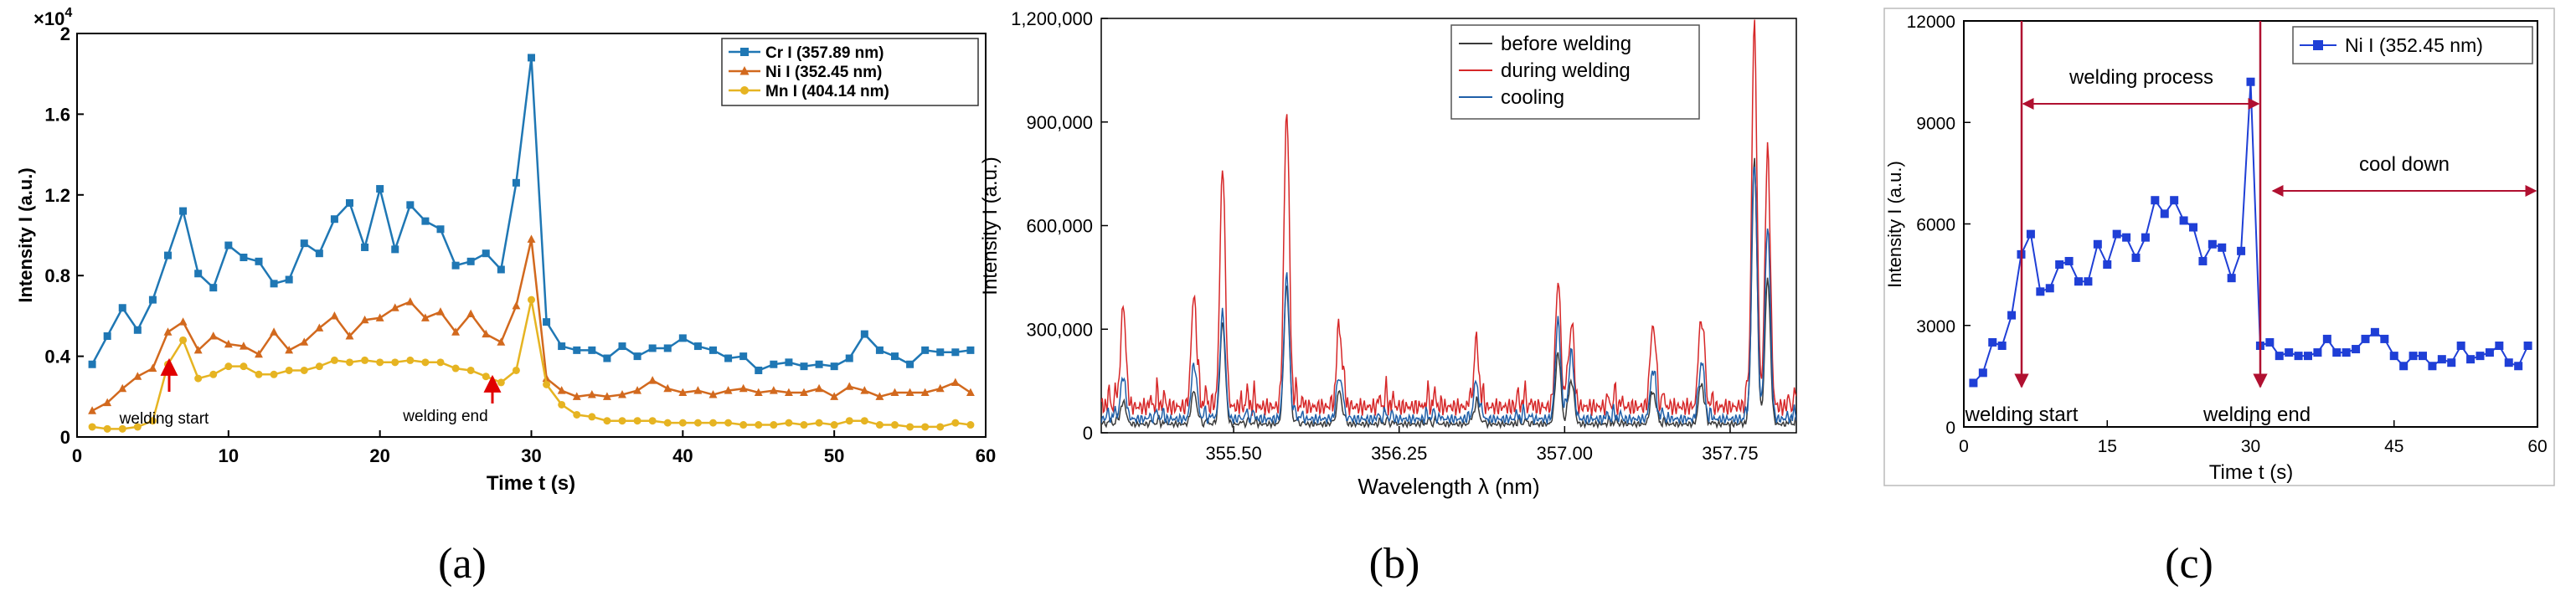 The image size is (2576, 591). What do you see at coordinates (682, 455) in the screenshot?
I see `panel-a-x-tick-label: 40` at bounding box center [682, 455].